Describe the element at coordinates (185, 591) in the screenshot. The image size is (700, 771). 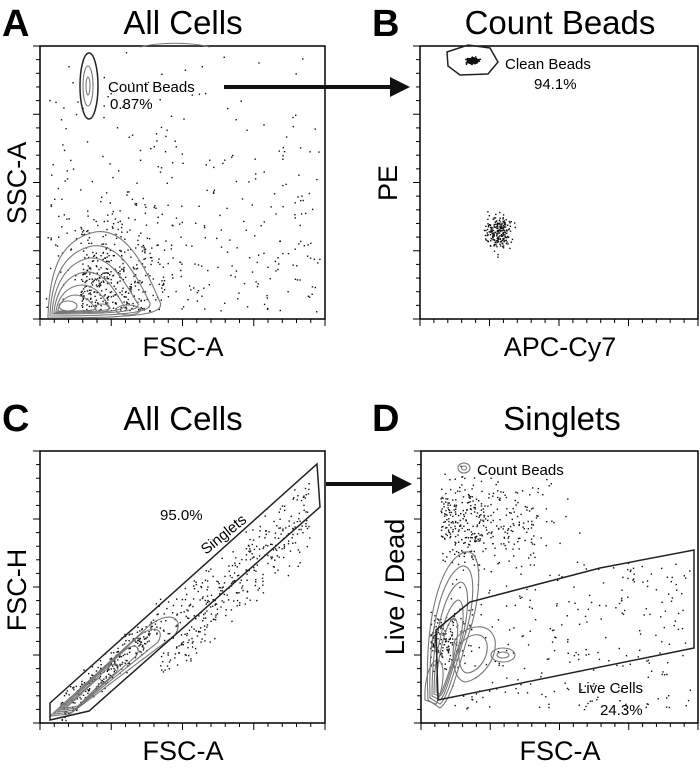
I see `panel-c-singlets-gate` at that location.